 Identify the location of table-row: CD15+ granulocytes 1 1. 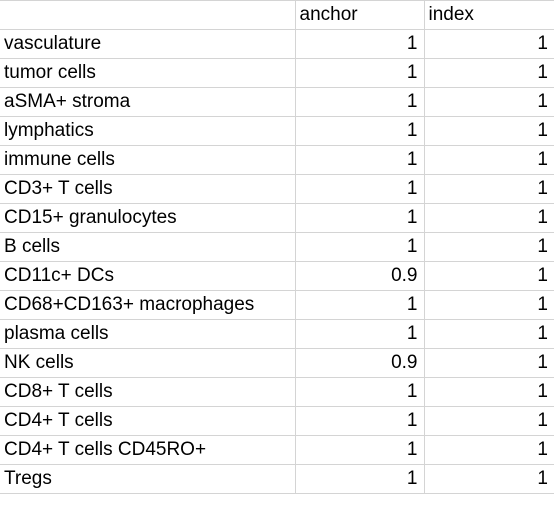
(277, 218).